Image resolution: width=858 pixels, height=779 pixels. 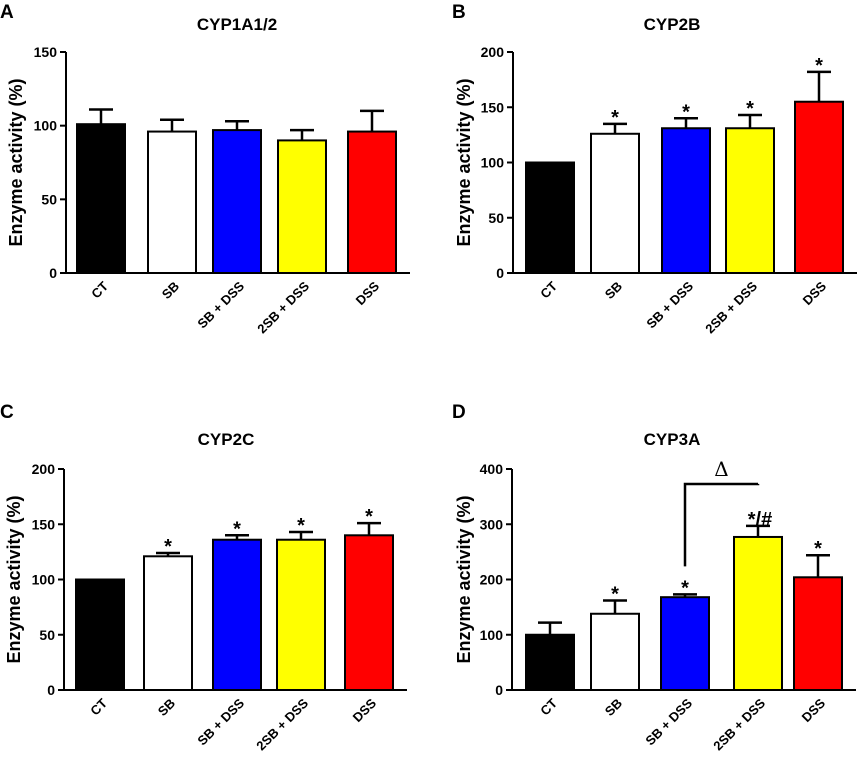 What do you see at coordinates (672, 24) in the screenshot?
I see `chart-title: CYP2B` at bounding box center [672, 24].